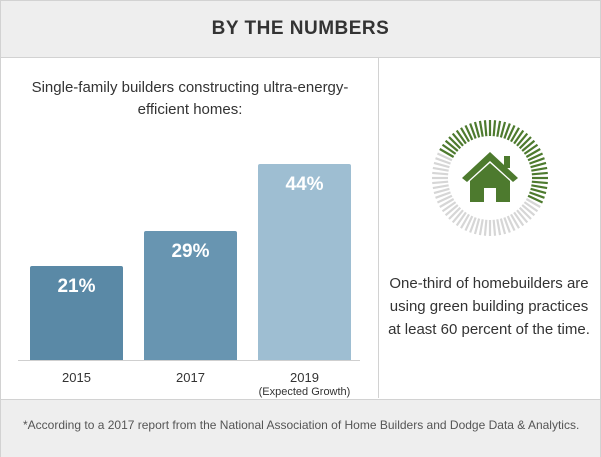  What do you see at coordinates (76, 313) in the screenshot?
I see `bar-2015` at bounding box center [76, 313].